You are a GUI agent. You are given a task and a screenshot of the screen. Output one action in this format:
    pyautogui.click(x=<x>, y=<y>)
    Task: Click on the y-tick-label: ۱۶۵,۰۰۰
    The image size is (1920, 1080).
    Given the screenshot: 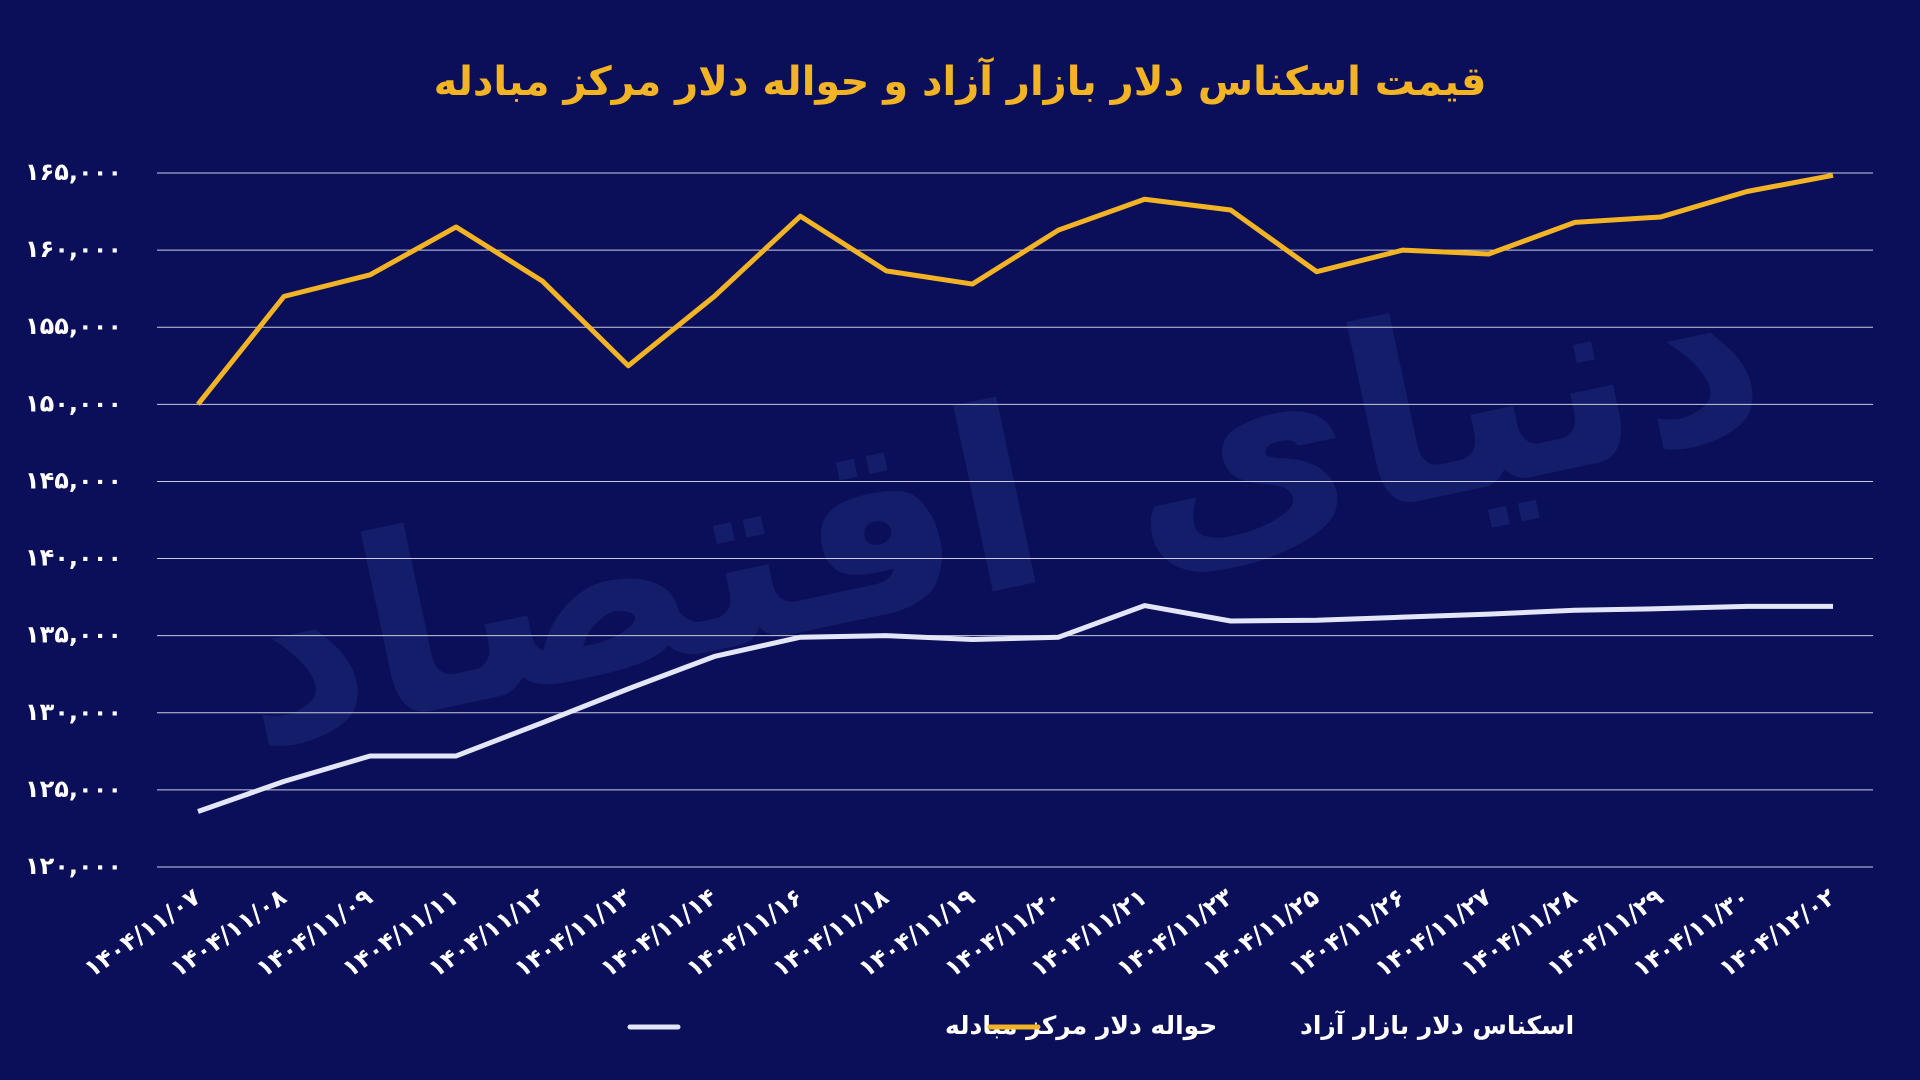 What is the action you would take?
    pyautogui.click(x=73, y=172)
    